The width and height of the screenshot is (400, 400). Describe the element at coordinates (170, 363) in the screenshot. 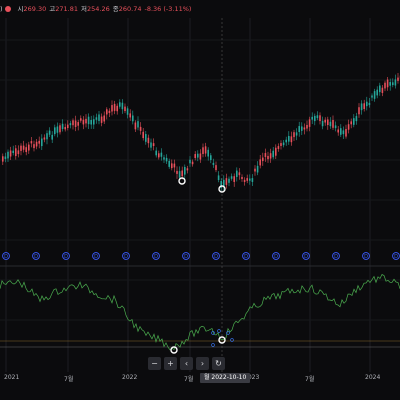

I see `zoom-in-button: +` at that location.